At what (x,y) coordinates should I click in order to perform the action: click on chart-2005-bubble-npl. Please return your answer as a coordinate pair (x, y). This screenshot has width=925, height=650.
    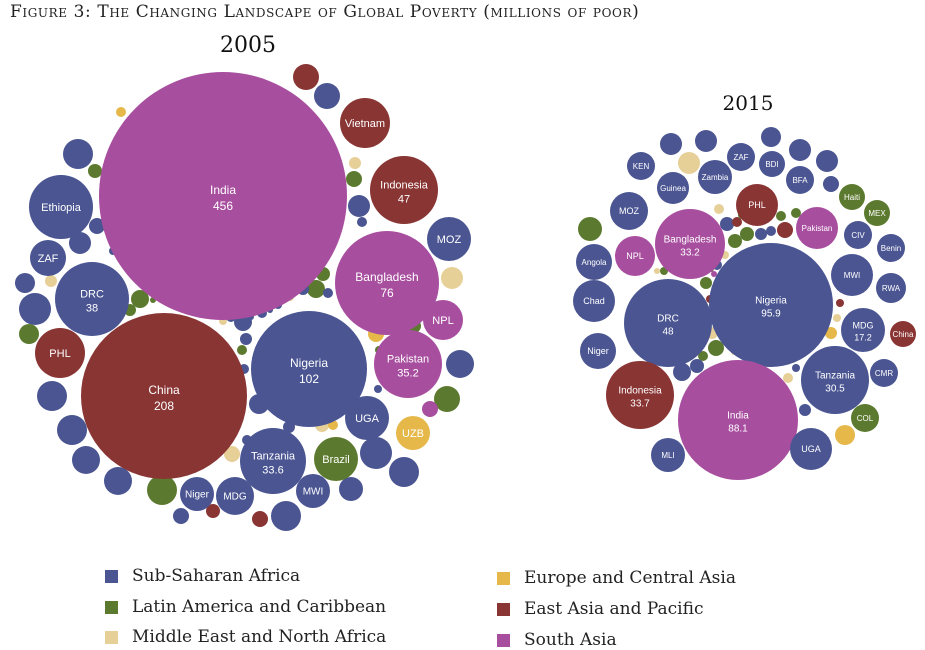
    Looking at the image, I should click on (443, 320).